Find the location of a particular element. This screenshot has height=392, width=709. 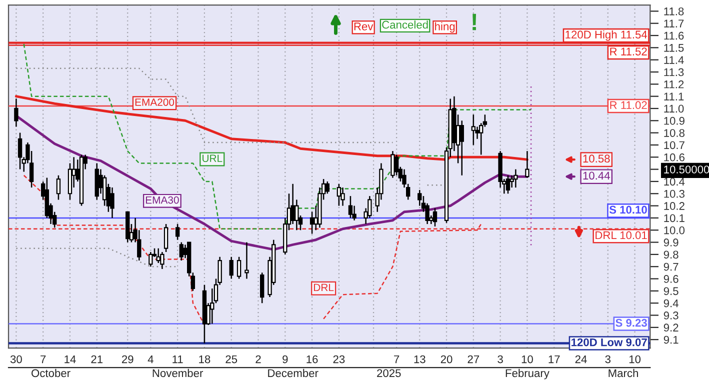

ref-line-label: R 11.52 is located at coordinates (628, 52).